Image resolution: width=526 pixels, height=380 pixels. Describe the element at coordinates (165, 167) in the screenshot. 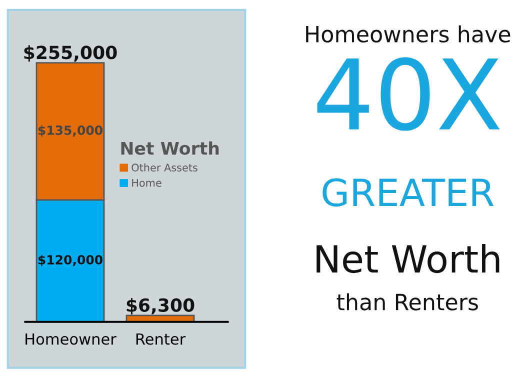

I see `legend-label: Other Assets` at that location.